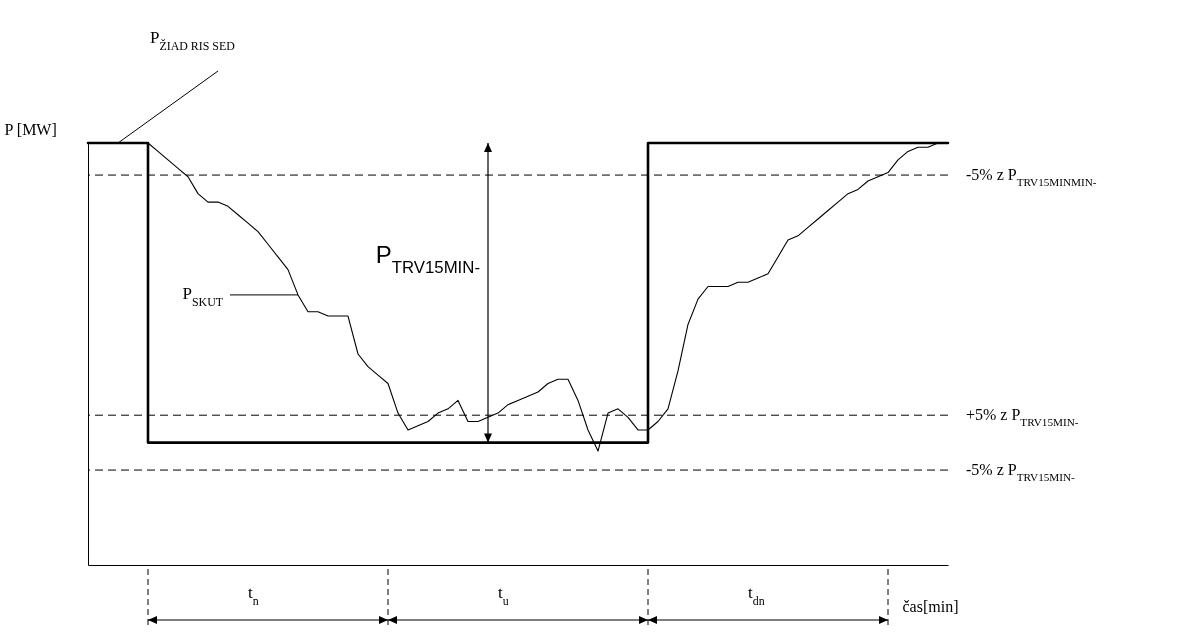 This screenshot has width=1199, height=633. What do you see at coordinates (193, 40) in the screenshot?
I see `text: P$_{ŽIAD RIS SED}$` at bounding box center [193, 40].